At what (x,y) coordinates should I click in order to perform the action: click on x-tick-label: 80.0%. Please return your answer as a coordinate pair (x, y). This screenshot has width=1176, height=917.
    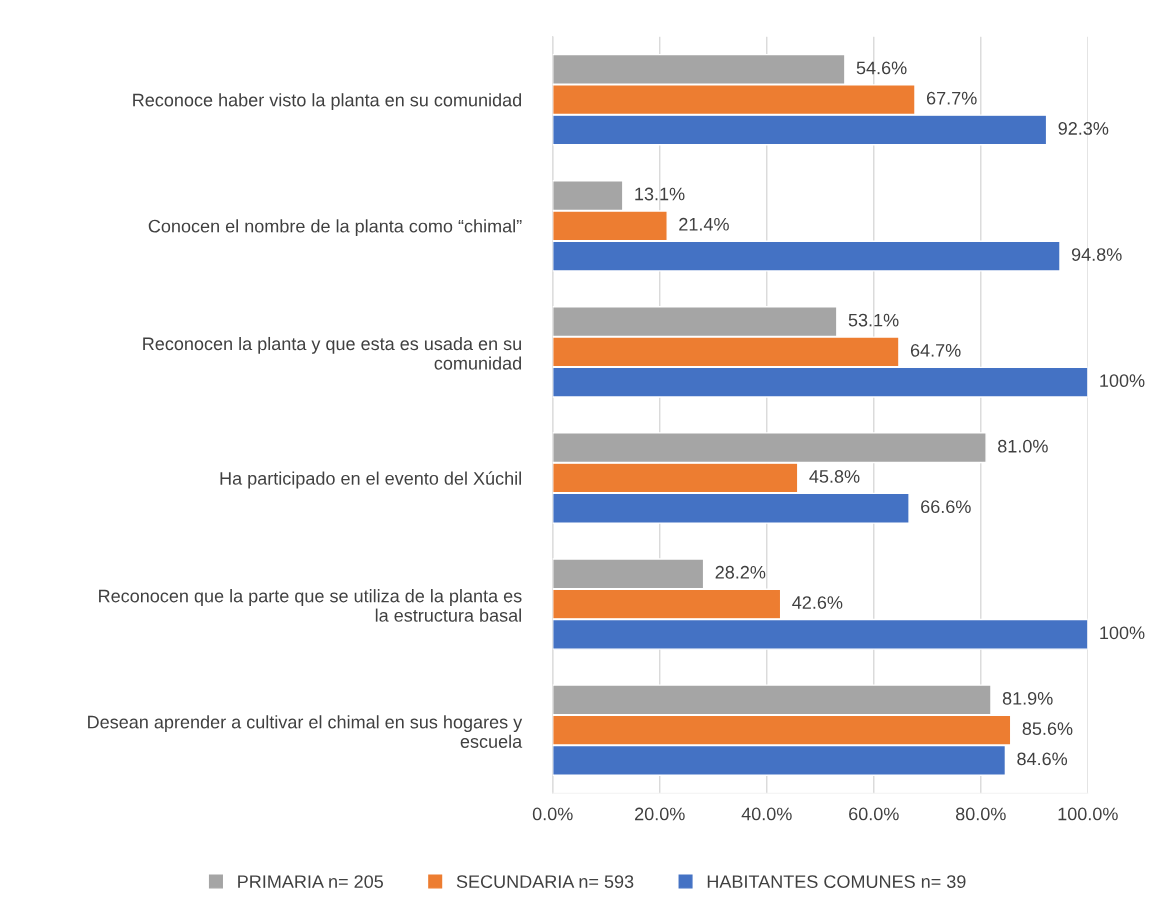
    Looking at the image, I should click on (980, 814).